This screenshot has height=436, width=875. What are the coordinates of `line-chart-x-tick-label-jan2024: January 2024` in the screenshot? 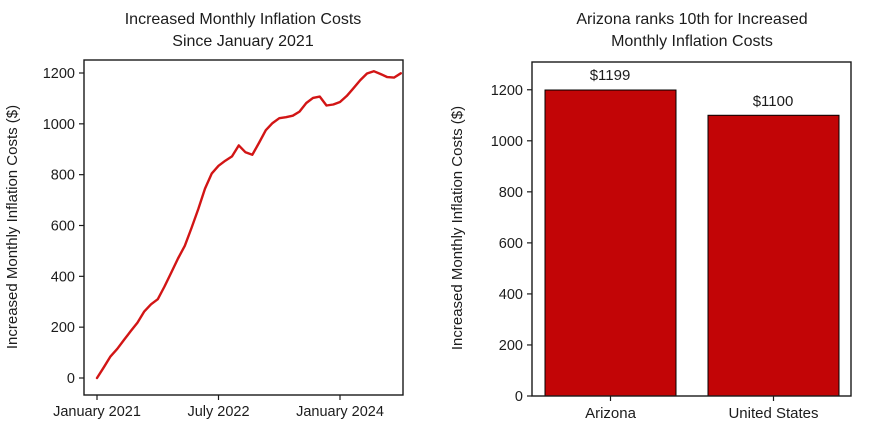 It's located at (340, 412).